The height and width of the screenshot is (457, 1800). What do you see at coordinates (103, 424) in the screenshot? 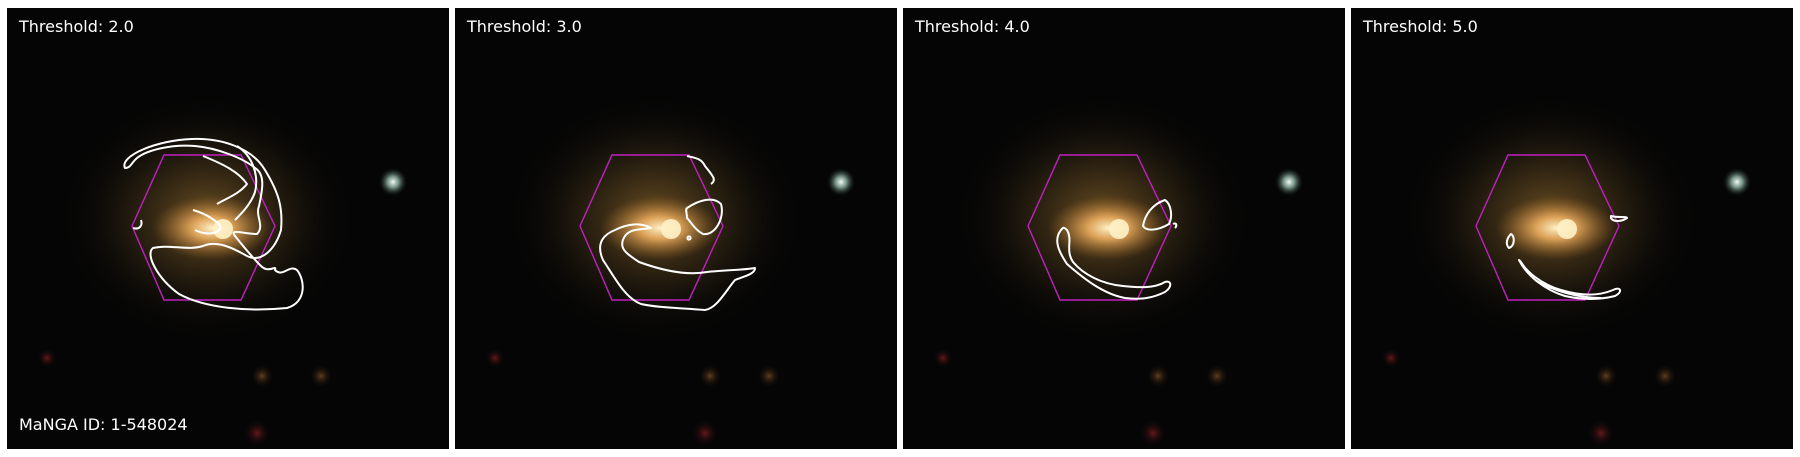
I see `manga-id-label: MaNGA ID: 1-548024` at bounding box center [103, 424].